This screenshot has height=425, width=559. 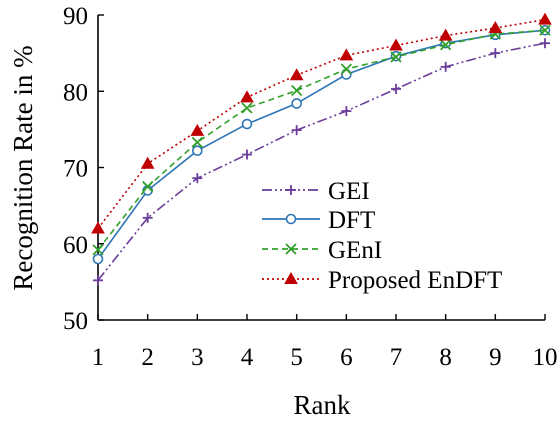 What do you see at coordinates (415, 280) in the screenshot?
I see `legend-label: Proposed EnDFT` at bounding box center [415, 280].